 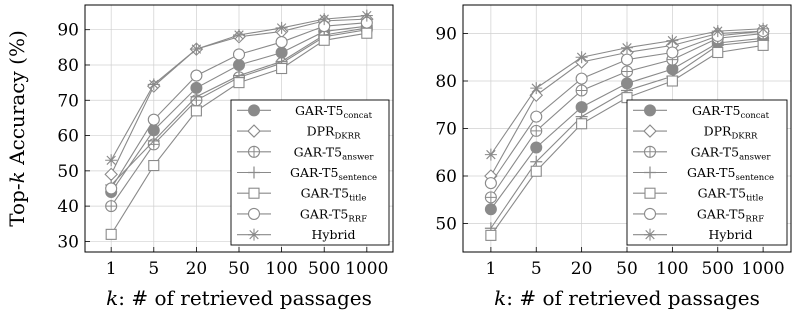 What do you see at coordinates (153, 269) in the screenshot?
I see `x-tick-label: 5` at bounding box center [153, 269].